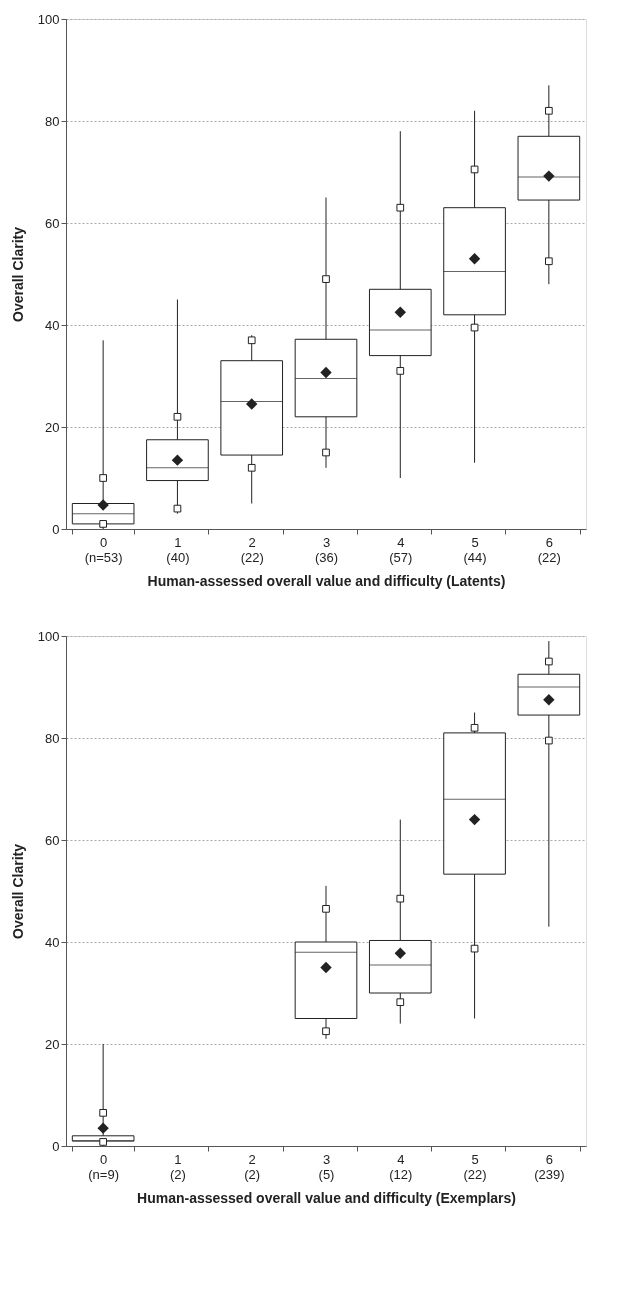 This screenshot has height=1291, width=639. Describe the element at coordinates (326, 1197) in the screenshot. I see `x-axis-title: Human-assessed overall value and difficulty (Exemplars)` at that location.